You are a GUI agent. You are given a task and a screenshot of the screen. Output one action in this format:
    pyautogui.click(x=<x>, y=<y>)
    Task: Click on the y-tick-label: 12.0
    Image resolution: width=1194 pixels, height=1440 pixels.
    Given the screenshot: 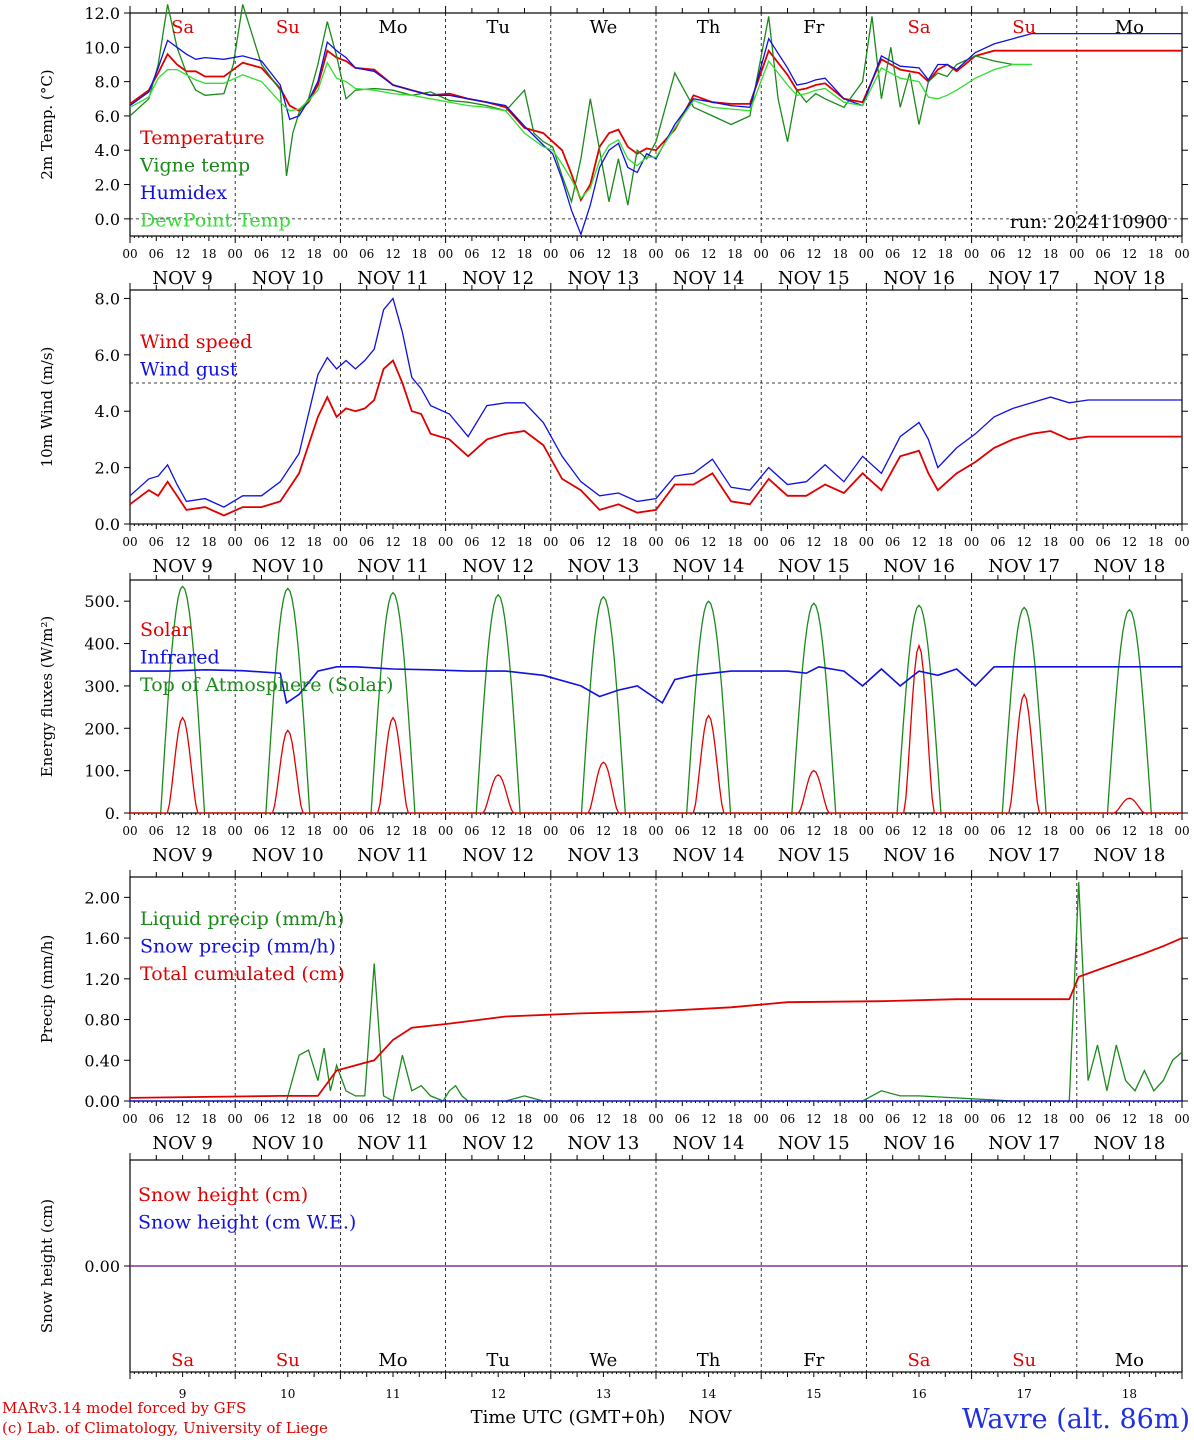 What is the action you would take?
    pyautogui.click(x=102, y=13)
    